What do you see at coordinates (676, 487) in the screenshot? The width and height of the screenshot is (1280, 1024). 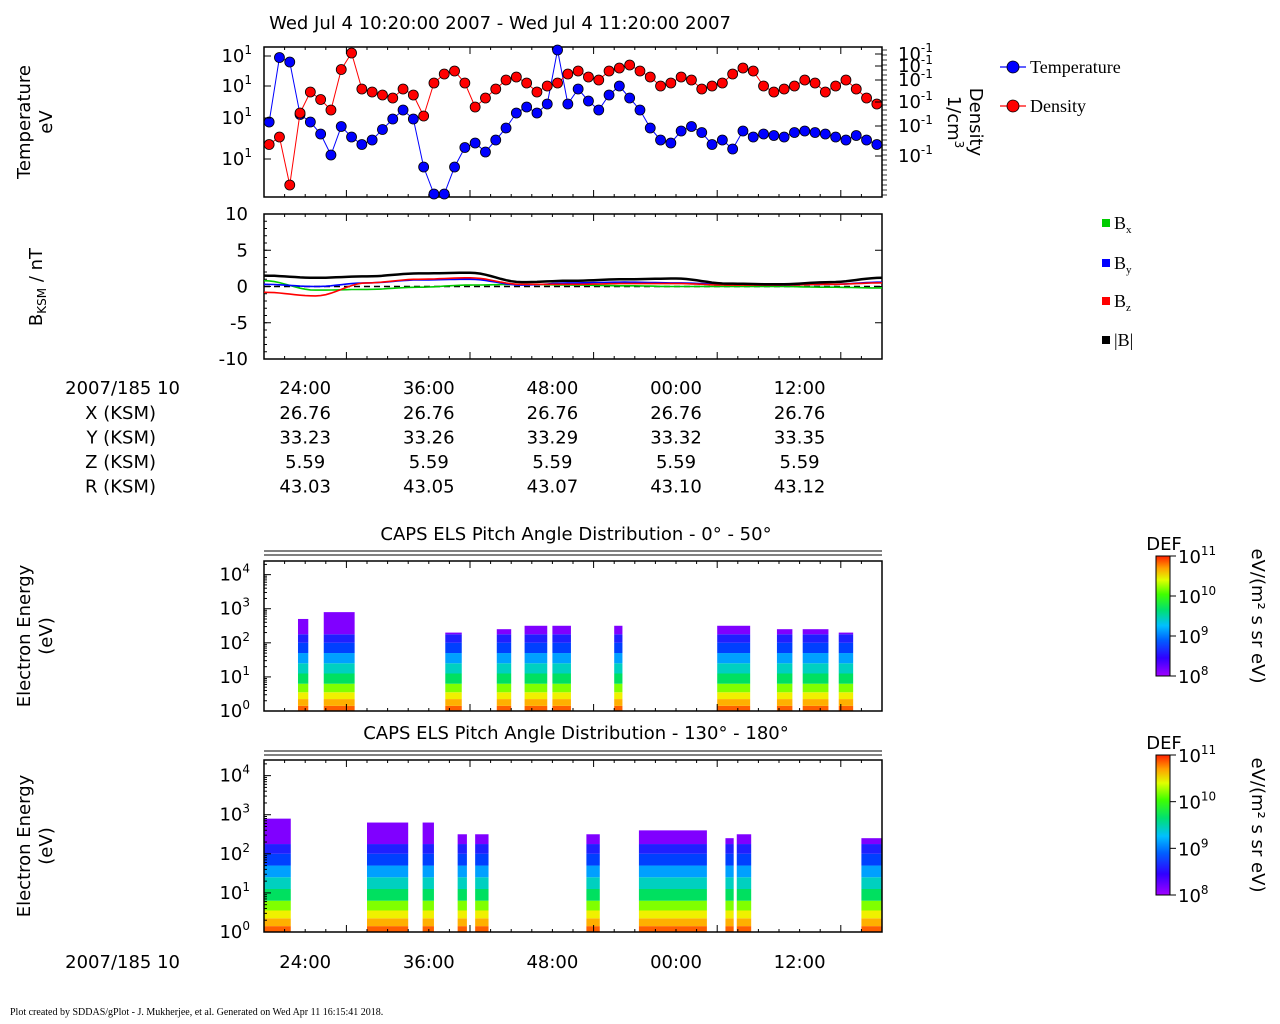 I see `ephemeris-value: 43.10` at bounding box center [676, 487].